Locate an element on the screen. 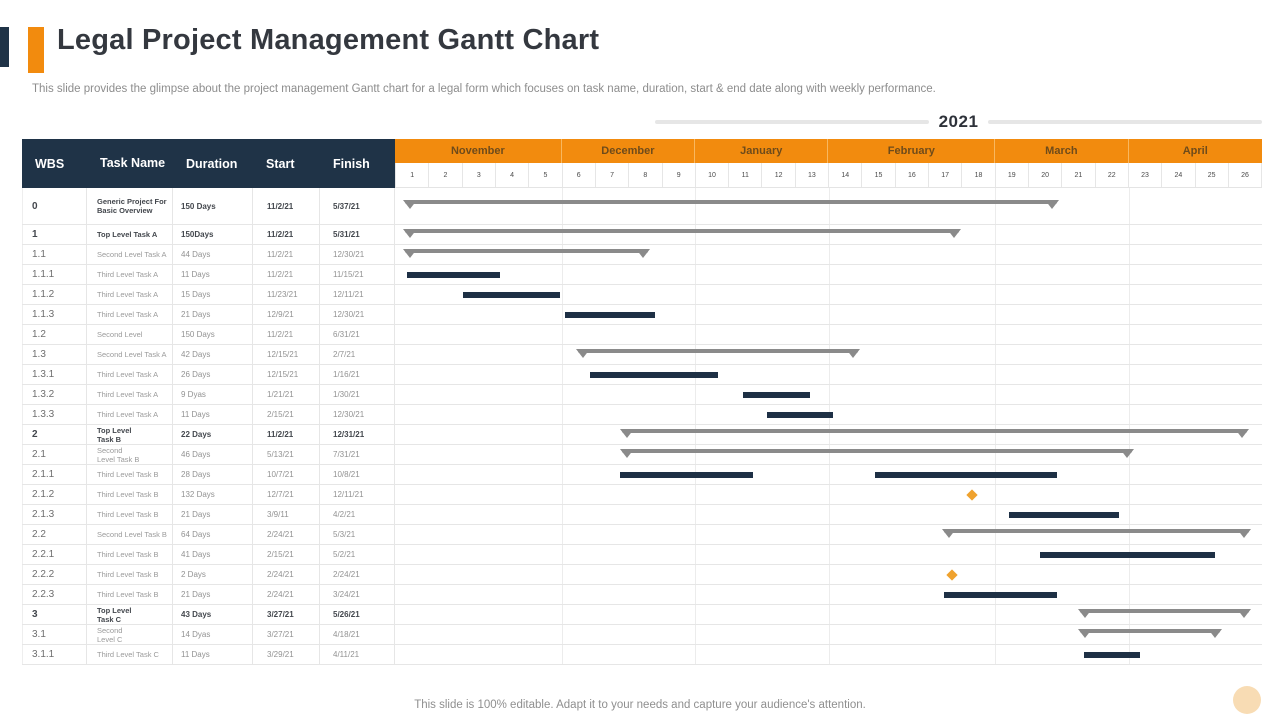  finish-cell: 5/3/21 is located at coordinates (357, 534).